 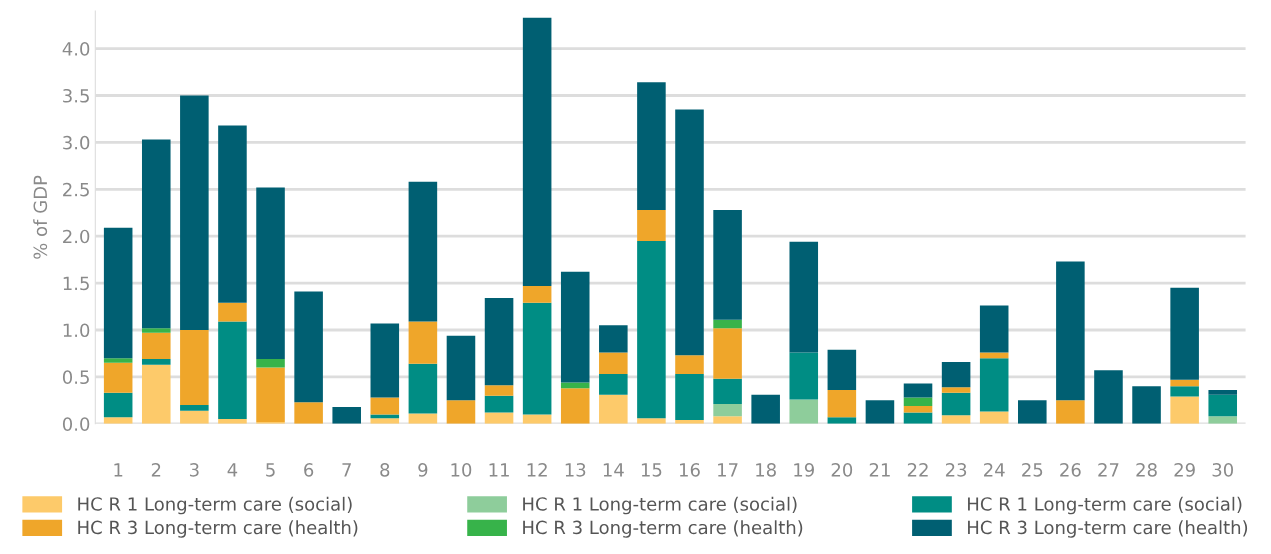 I want to click on x-tick-label: 30, so click(x=1223, y=470).